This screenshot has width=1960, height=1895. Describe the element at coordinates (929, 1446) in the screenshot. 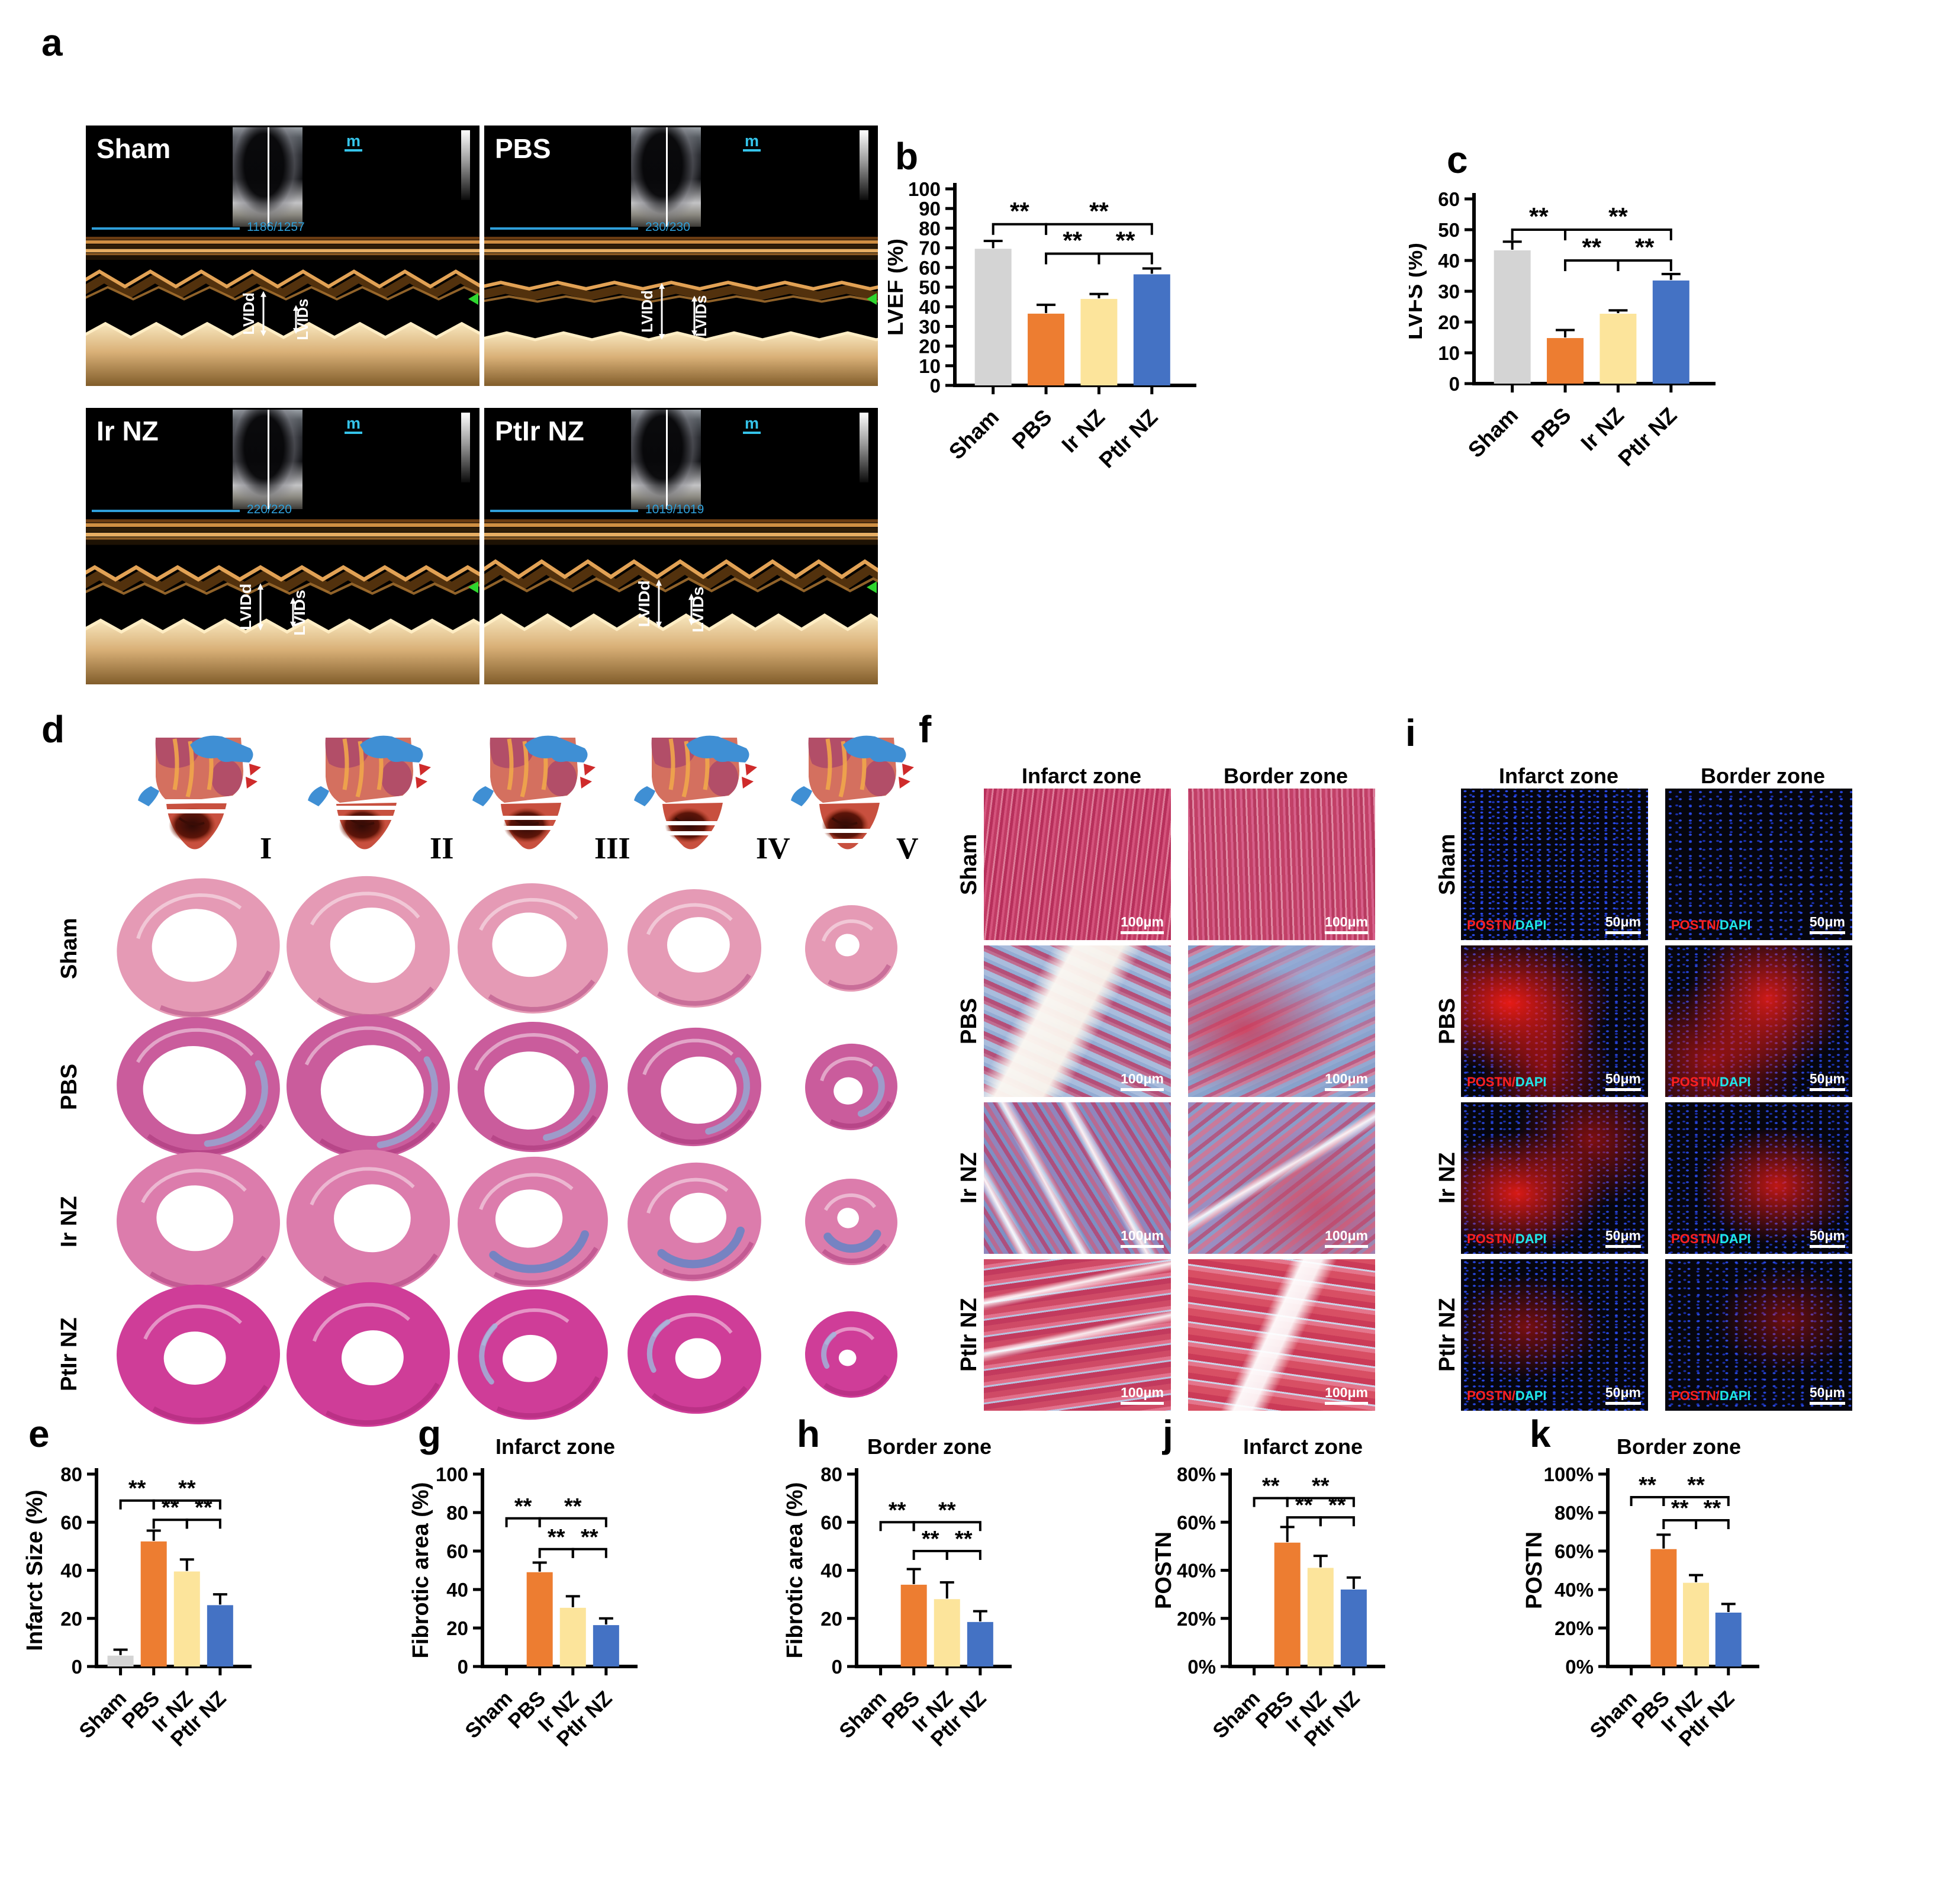

I see `chart-title: Border zone` at that location.